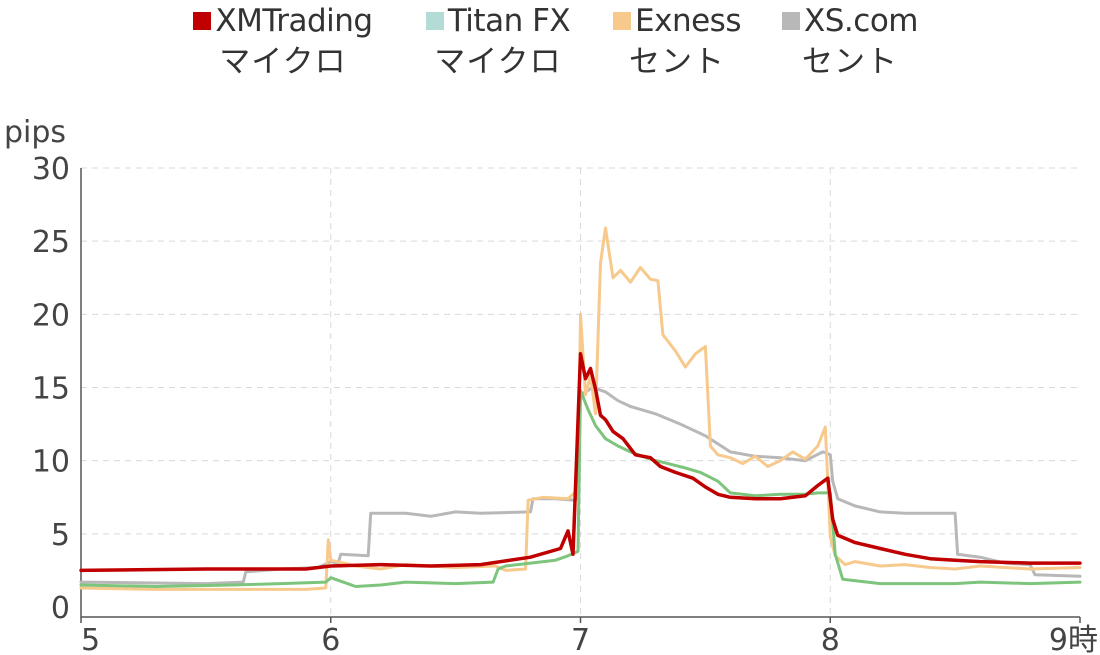 The width and height of the screenshot is (1100, 655). Describe the element at coordinates (51, 315) in the screenshot. I see `y-tick-label: 20` at that location.